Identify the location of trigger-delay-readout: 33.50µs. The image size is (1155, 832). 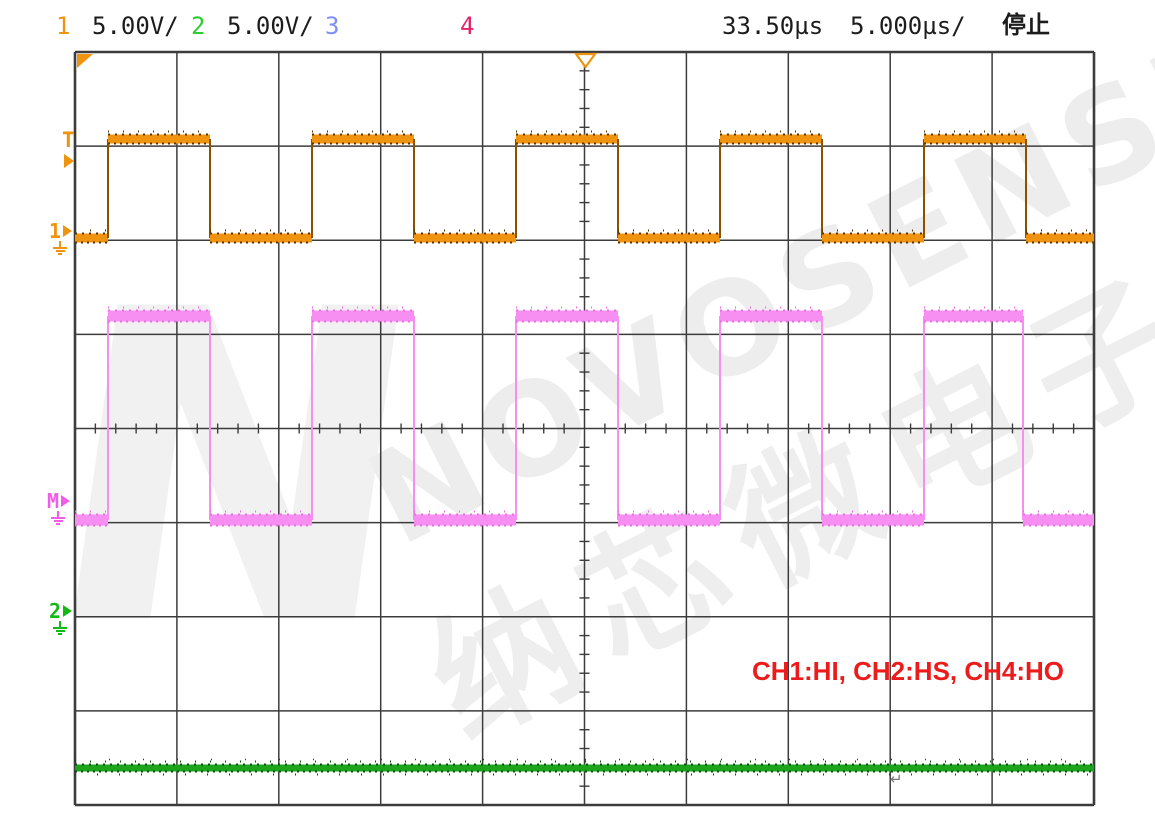
(773, 26).